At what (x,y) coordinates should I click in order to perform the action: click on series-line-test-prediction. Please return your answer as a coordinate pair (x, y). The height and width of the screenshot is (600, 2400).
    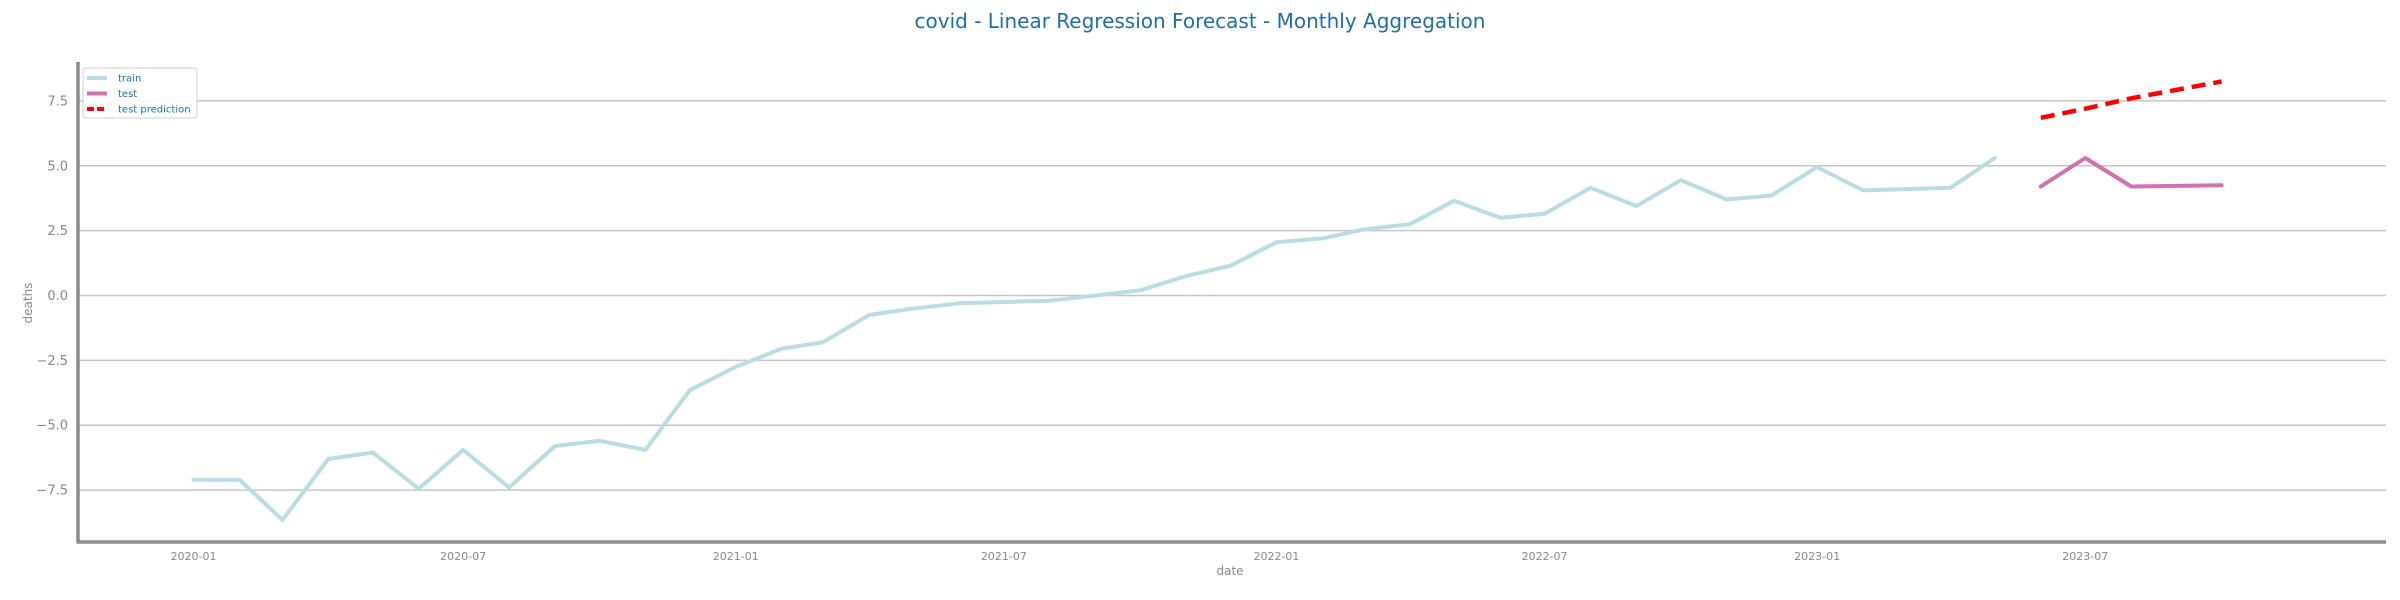
    Looking at the image, I should click on (2131, 100).